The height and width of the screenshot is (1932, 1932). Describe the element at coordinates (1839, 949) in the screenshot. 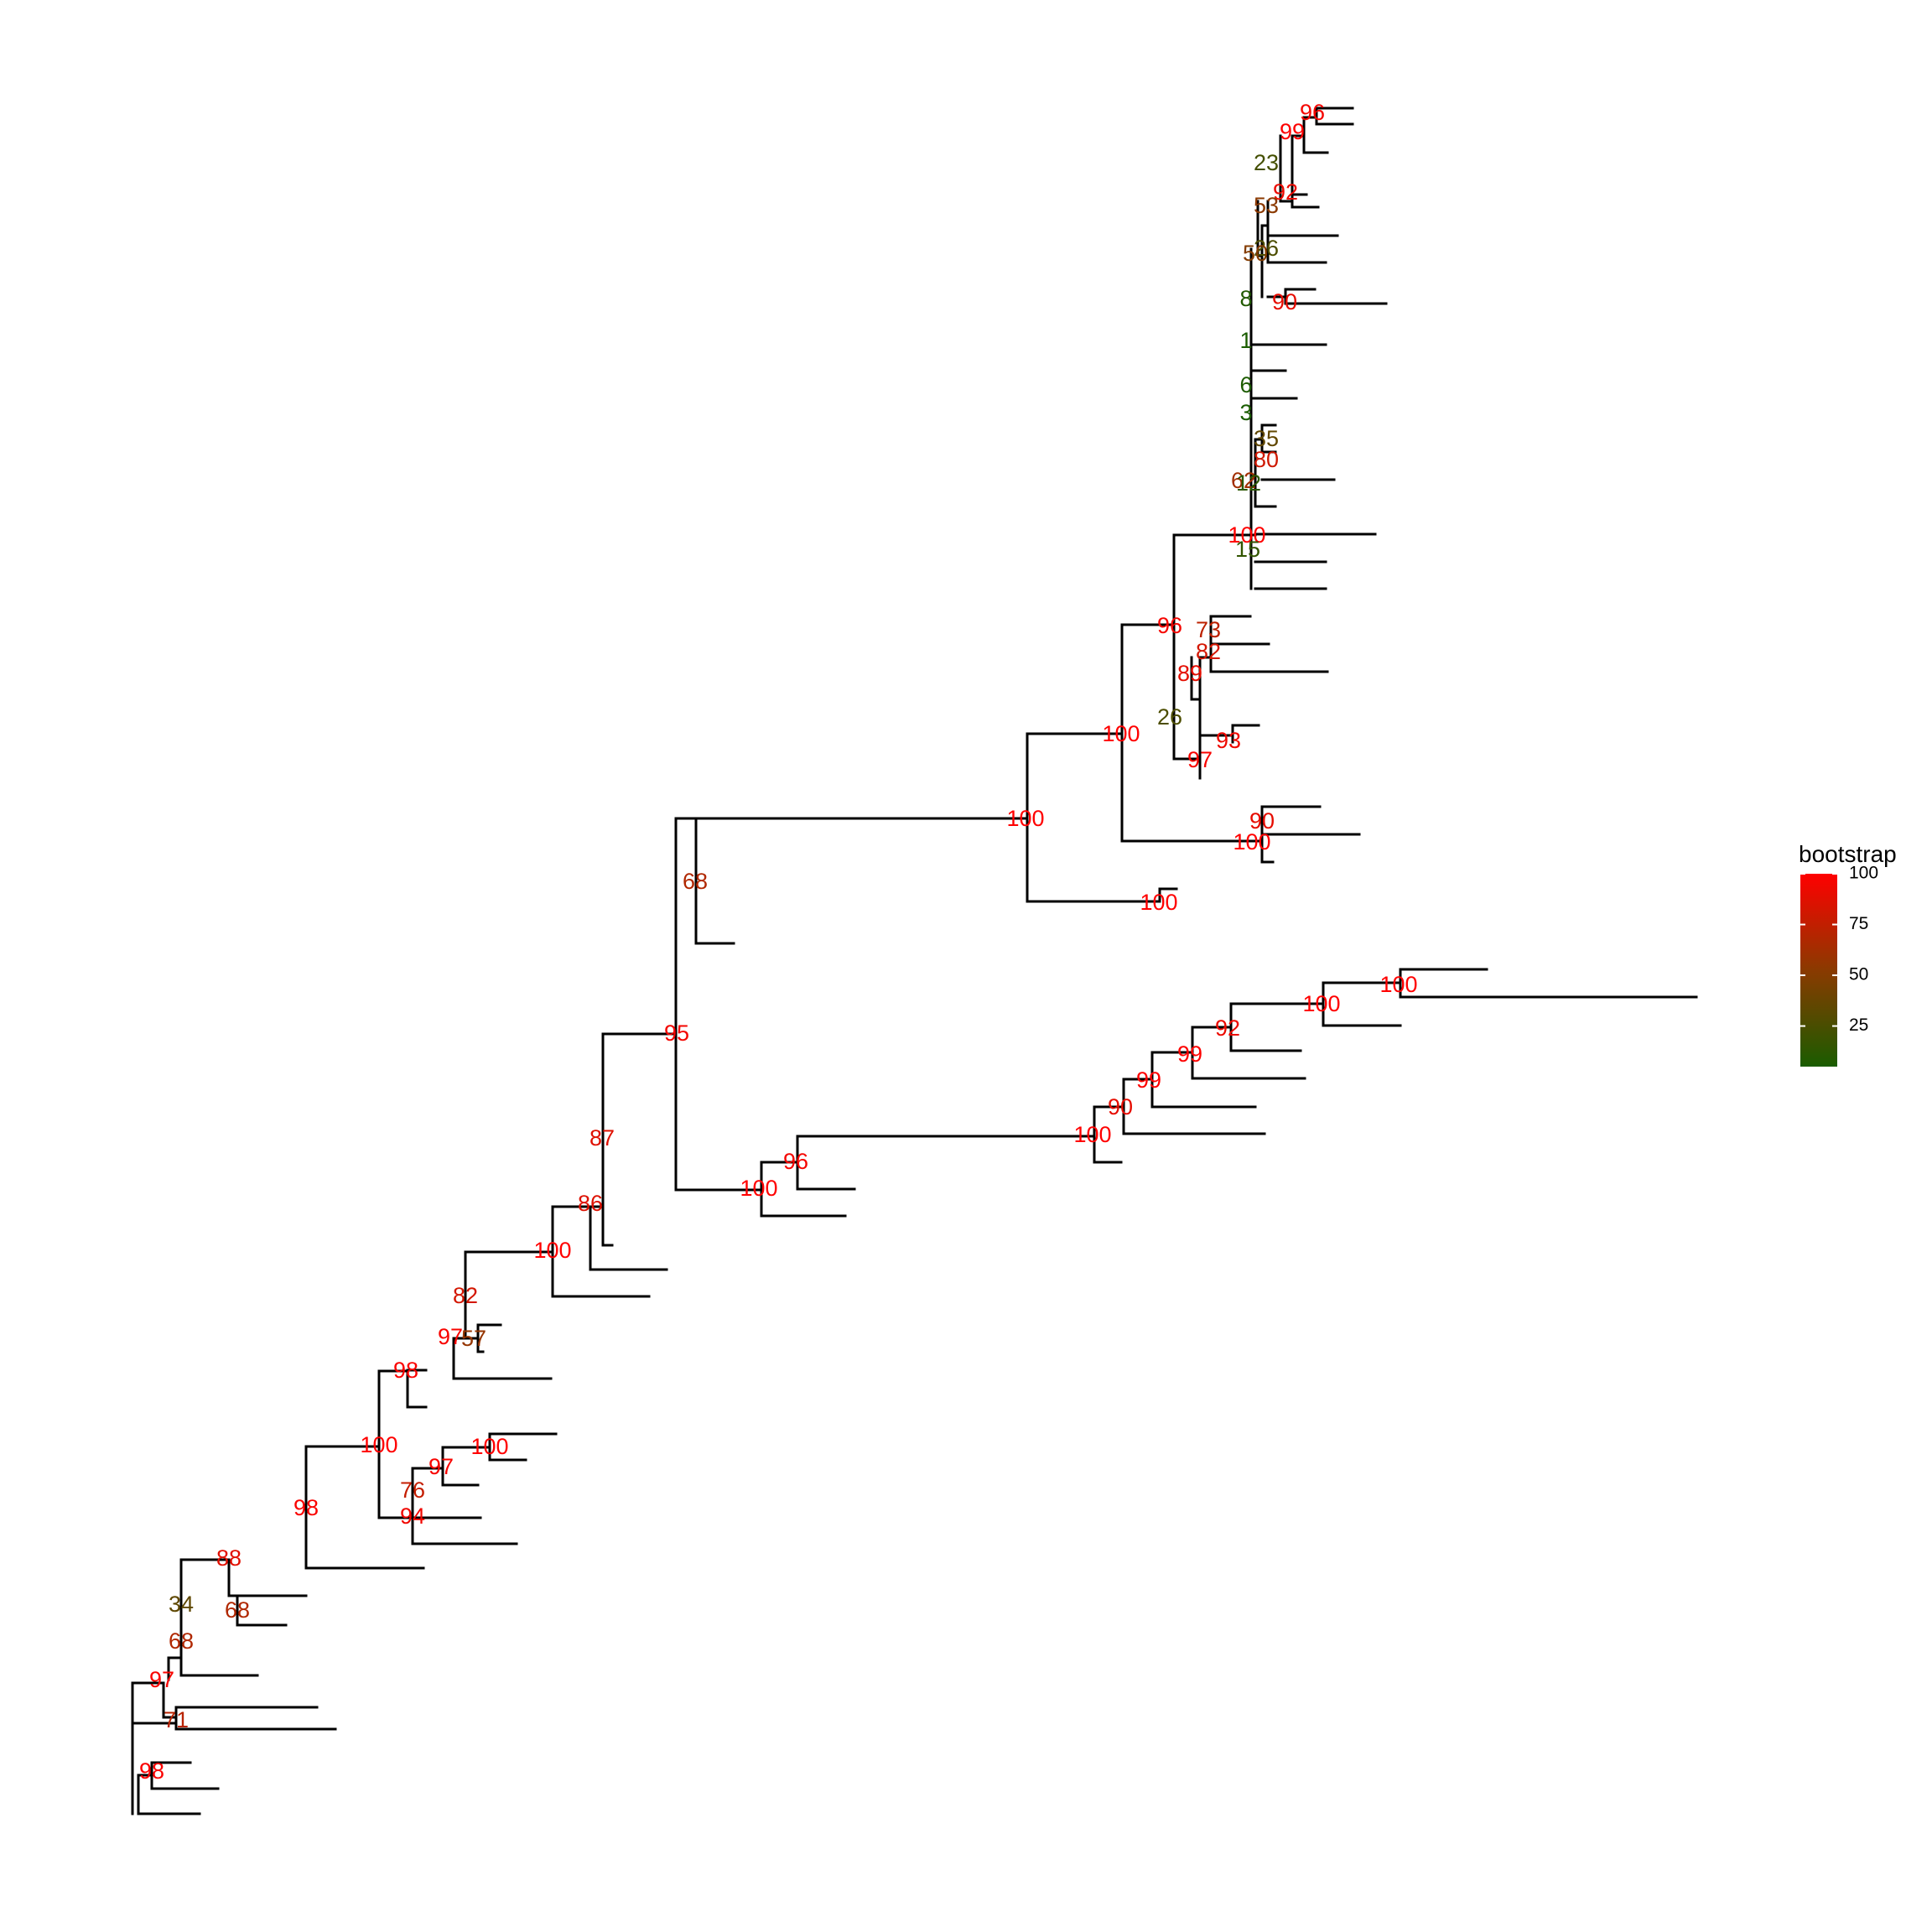

I see `legend-ticks: 100 75 50 25` at that location.